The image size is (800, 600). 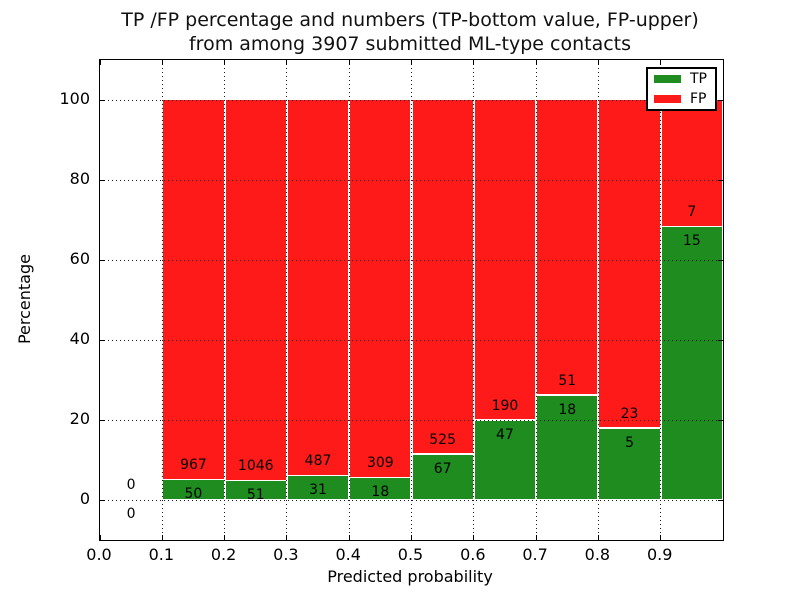 I want to click on x-tick-label: 0.5, so click(x=410, y=554).